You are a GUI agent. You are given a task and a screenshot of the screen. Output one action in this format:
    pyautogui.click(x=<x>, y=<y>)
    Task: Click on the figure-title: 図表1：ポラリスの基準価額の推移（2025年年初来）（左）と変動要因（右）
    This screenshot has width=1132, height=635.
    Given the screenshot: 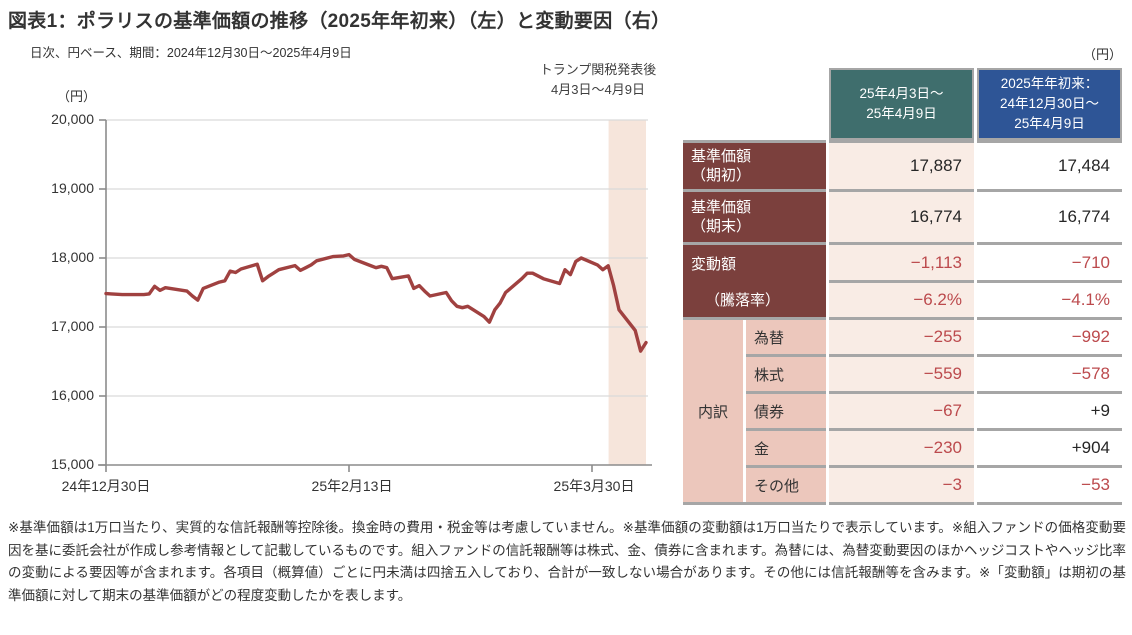 What is the action you would take?
    pyautogui.click(x=339, y=21)
    